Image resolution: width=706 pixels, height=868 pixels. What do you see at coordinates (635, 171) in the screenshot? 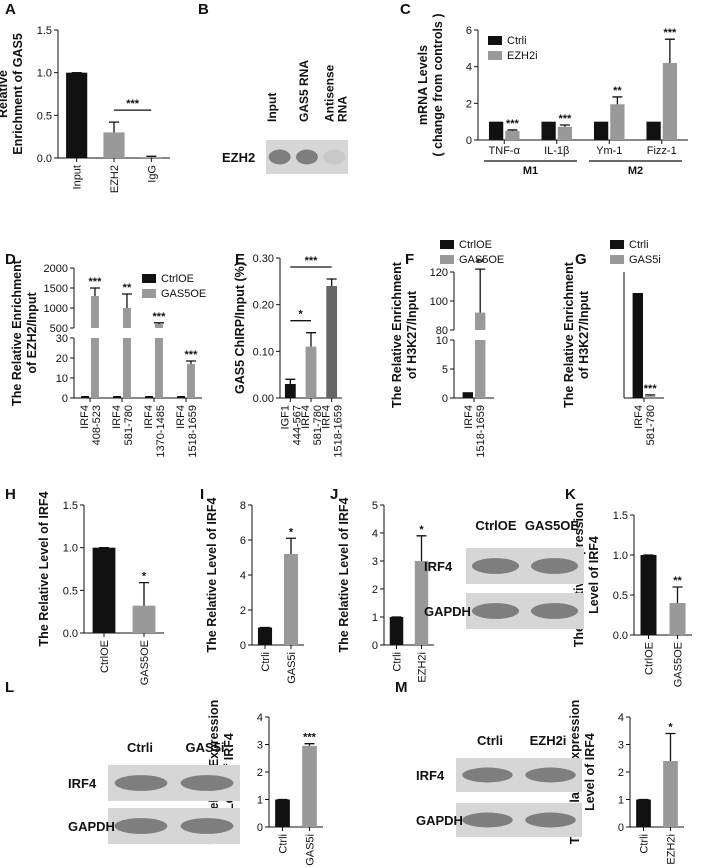
I see `group-label: M2` at bounding box center [635, 171].